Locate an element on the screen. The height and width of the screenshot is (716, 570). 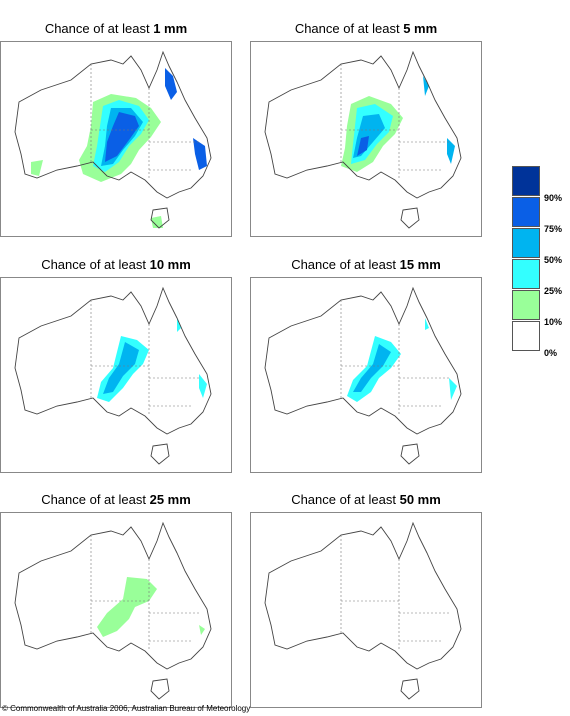
panel-title: Chance of at least 1 mm is located at coordinates (116, 28).